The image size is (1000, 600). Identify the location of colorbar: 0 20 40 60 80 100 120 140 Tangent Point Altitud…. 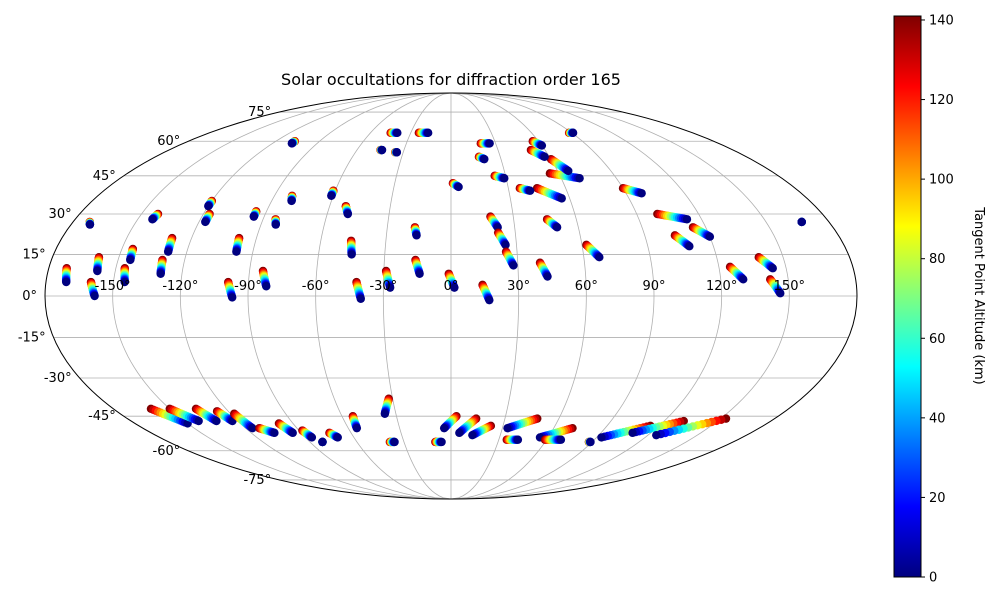
(939, 299).